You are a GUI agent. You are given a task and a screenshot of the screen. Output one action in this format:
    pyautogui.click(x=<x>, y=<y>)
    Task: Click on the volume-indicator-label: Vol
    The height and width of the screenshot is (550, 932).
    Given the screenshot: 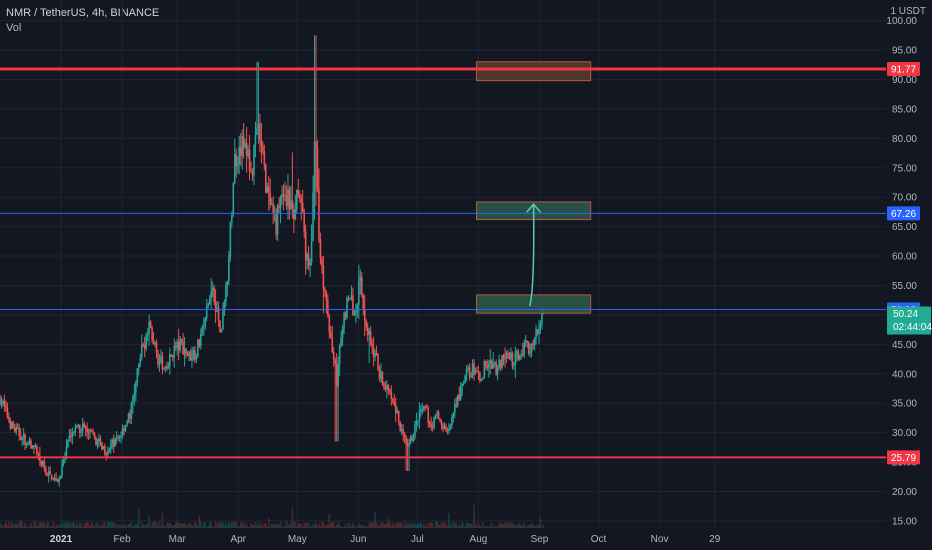 What is the action you would take?
    pyautogui.click(x=14, y=28)
    